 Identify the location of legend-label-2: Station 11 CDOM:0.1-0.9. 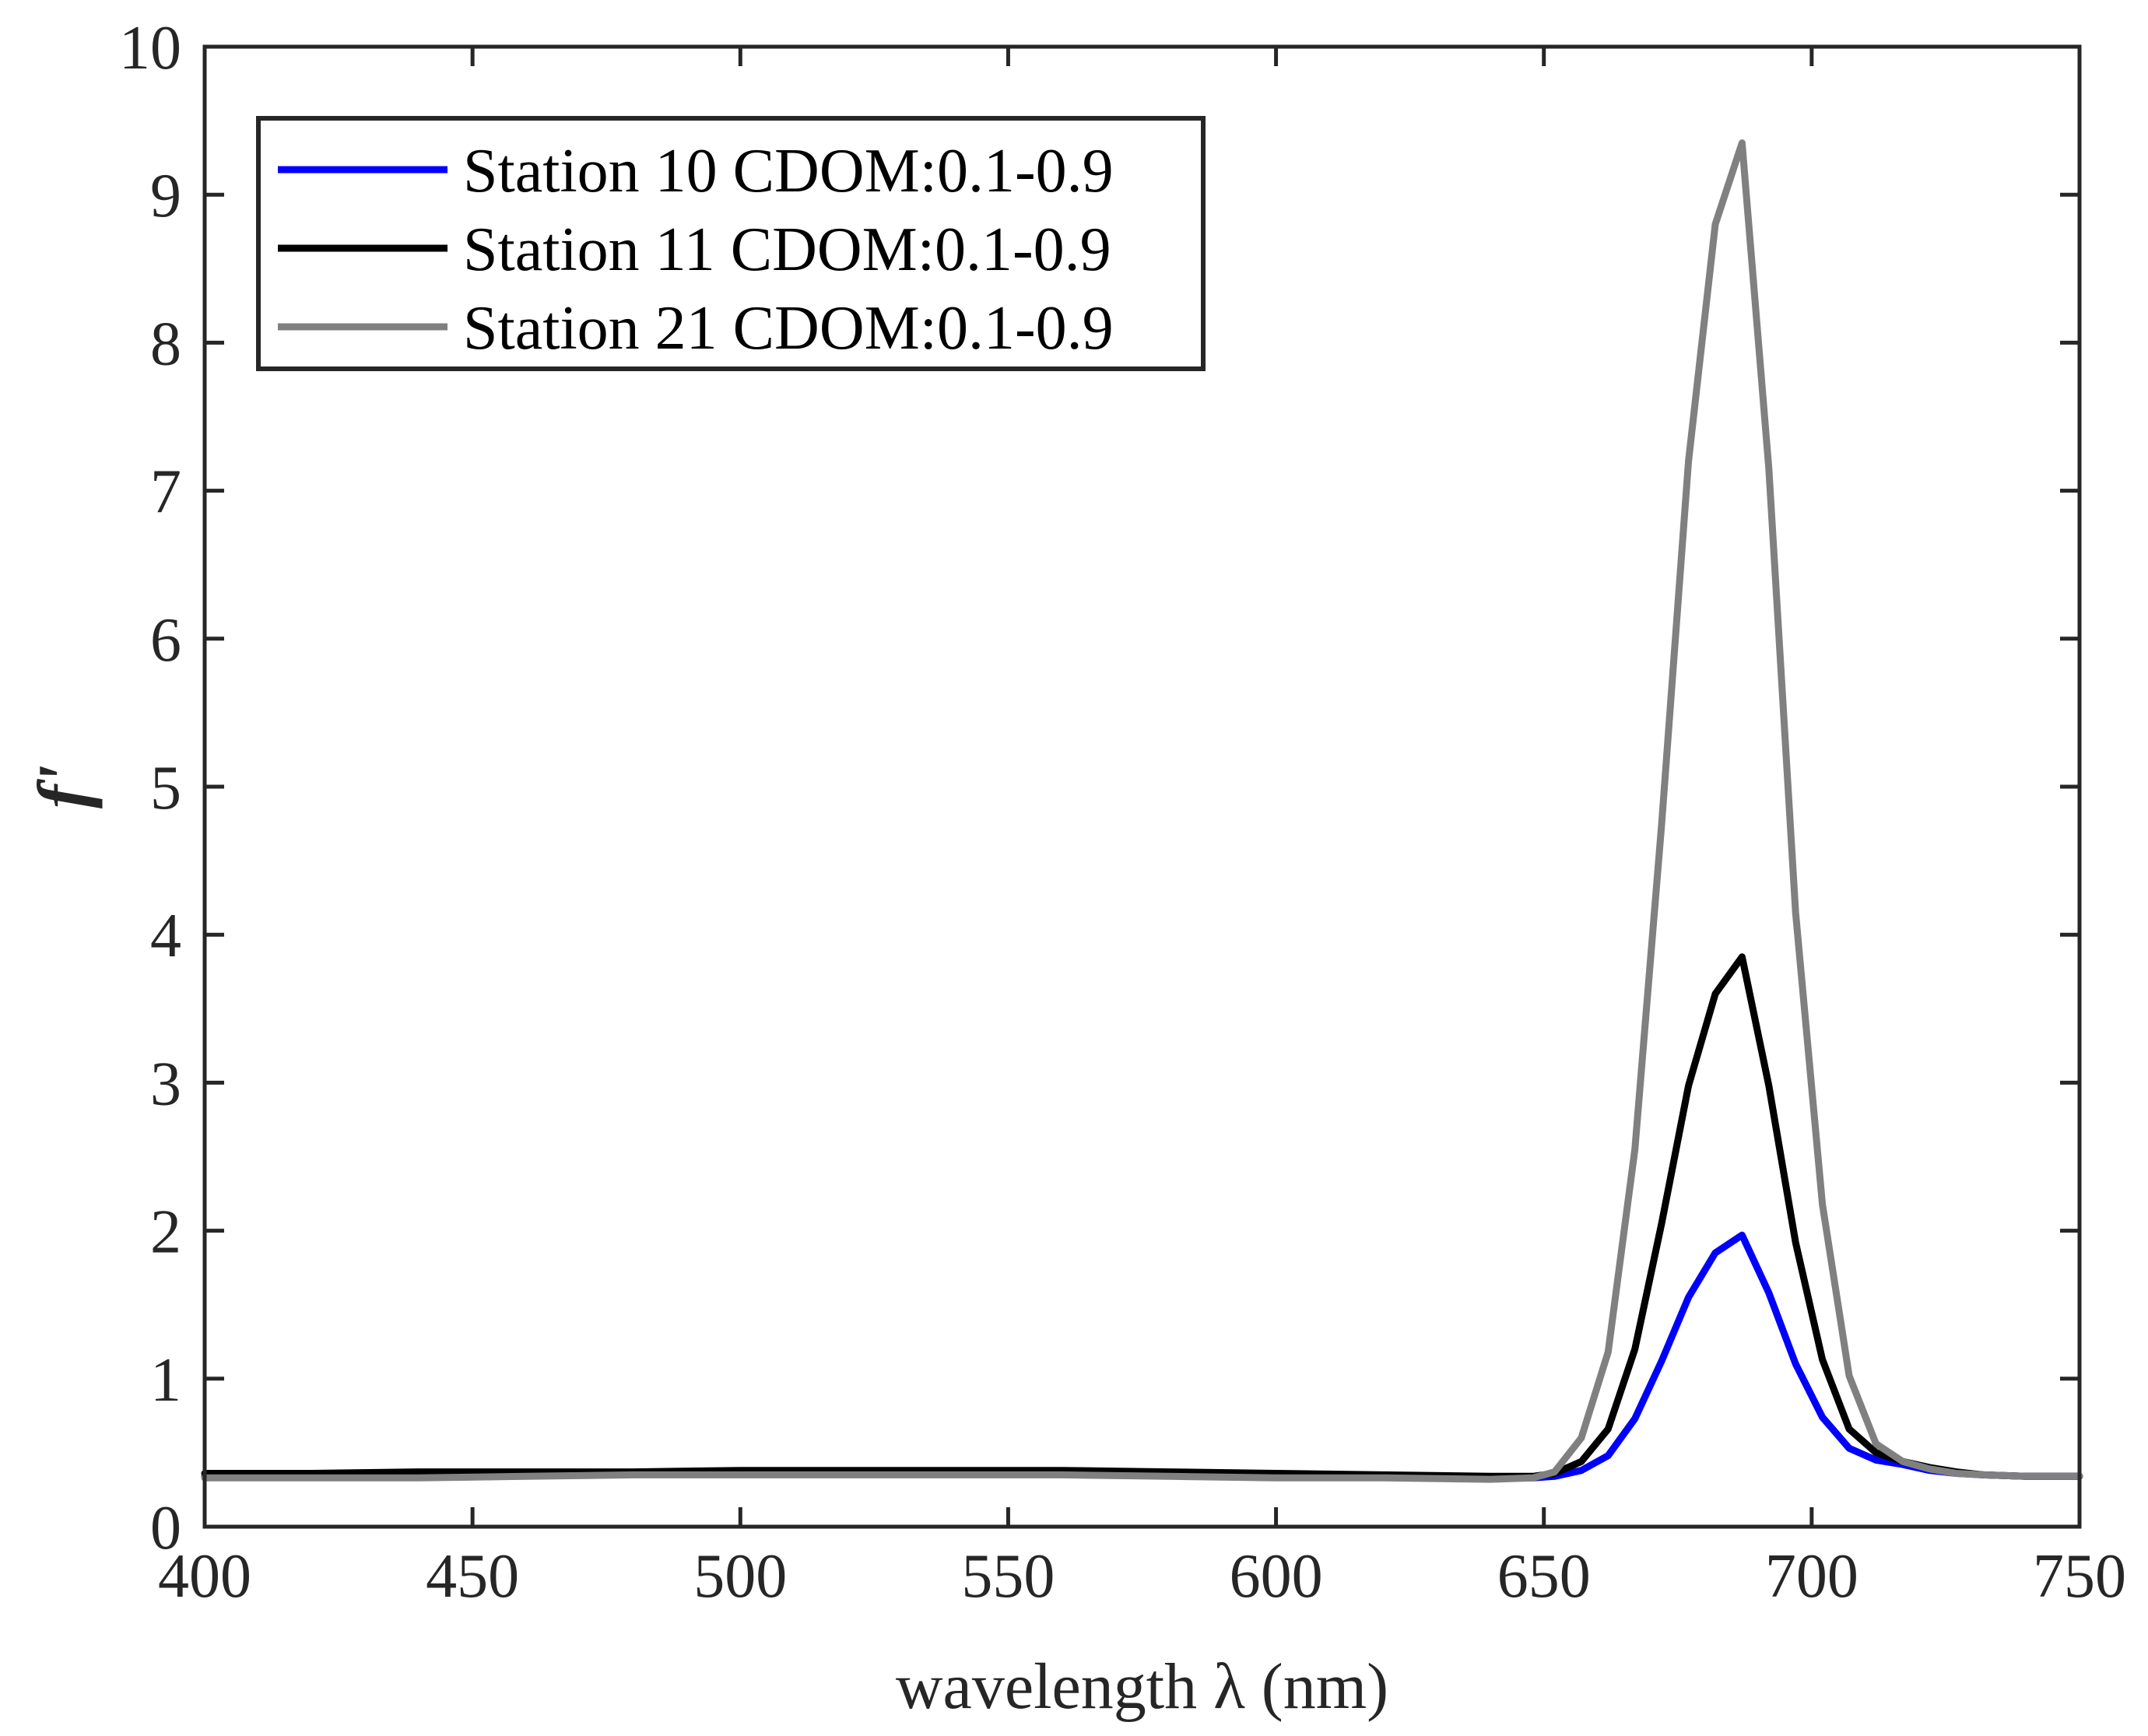
(787, 250).